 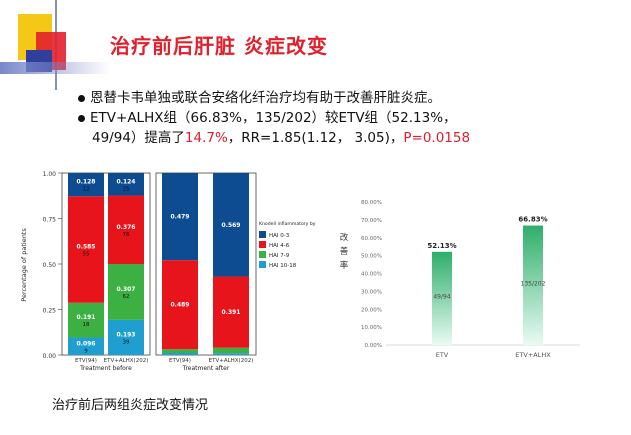 I want to click on bar-inner-label: 135/202, so click(x=533, y=283).